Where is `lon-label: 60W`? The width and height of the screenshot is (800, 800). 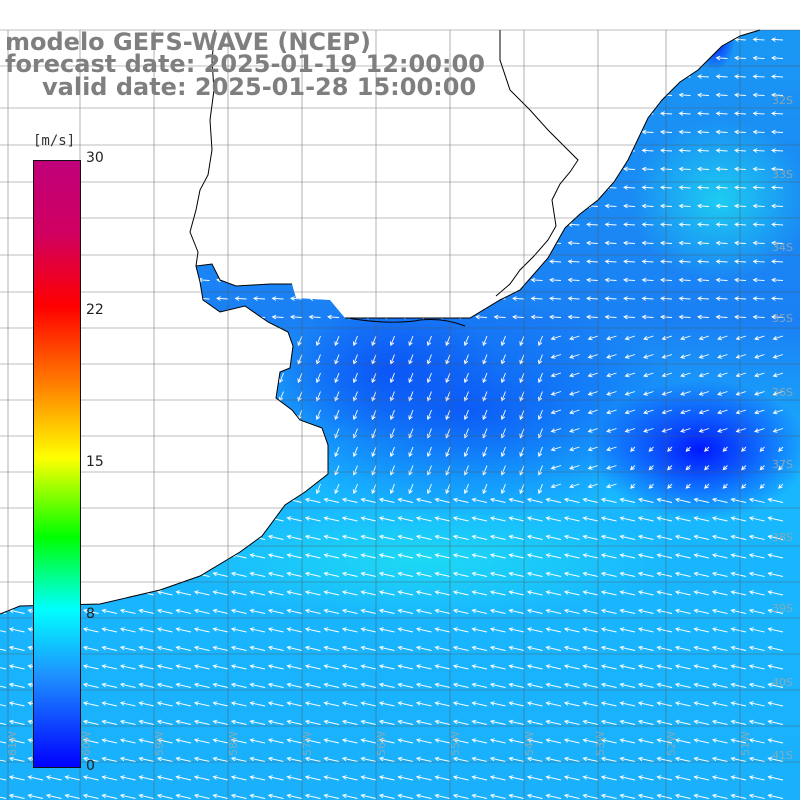
lon-label: 60W is located at coordinates (86, 743).